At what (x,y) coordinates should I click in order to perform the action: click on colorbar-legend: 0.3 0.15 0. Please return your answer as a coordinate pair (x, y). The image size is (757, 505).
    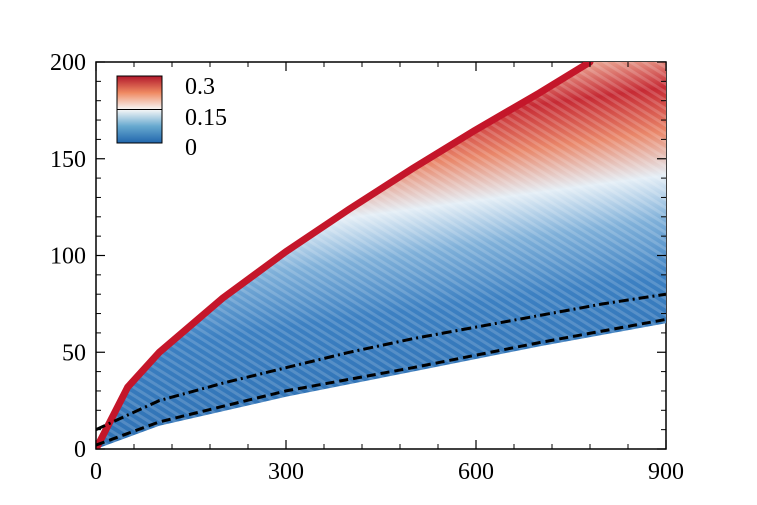
    Looking at the image, I should click on (171, 117).